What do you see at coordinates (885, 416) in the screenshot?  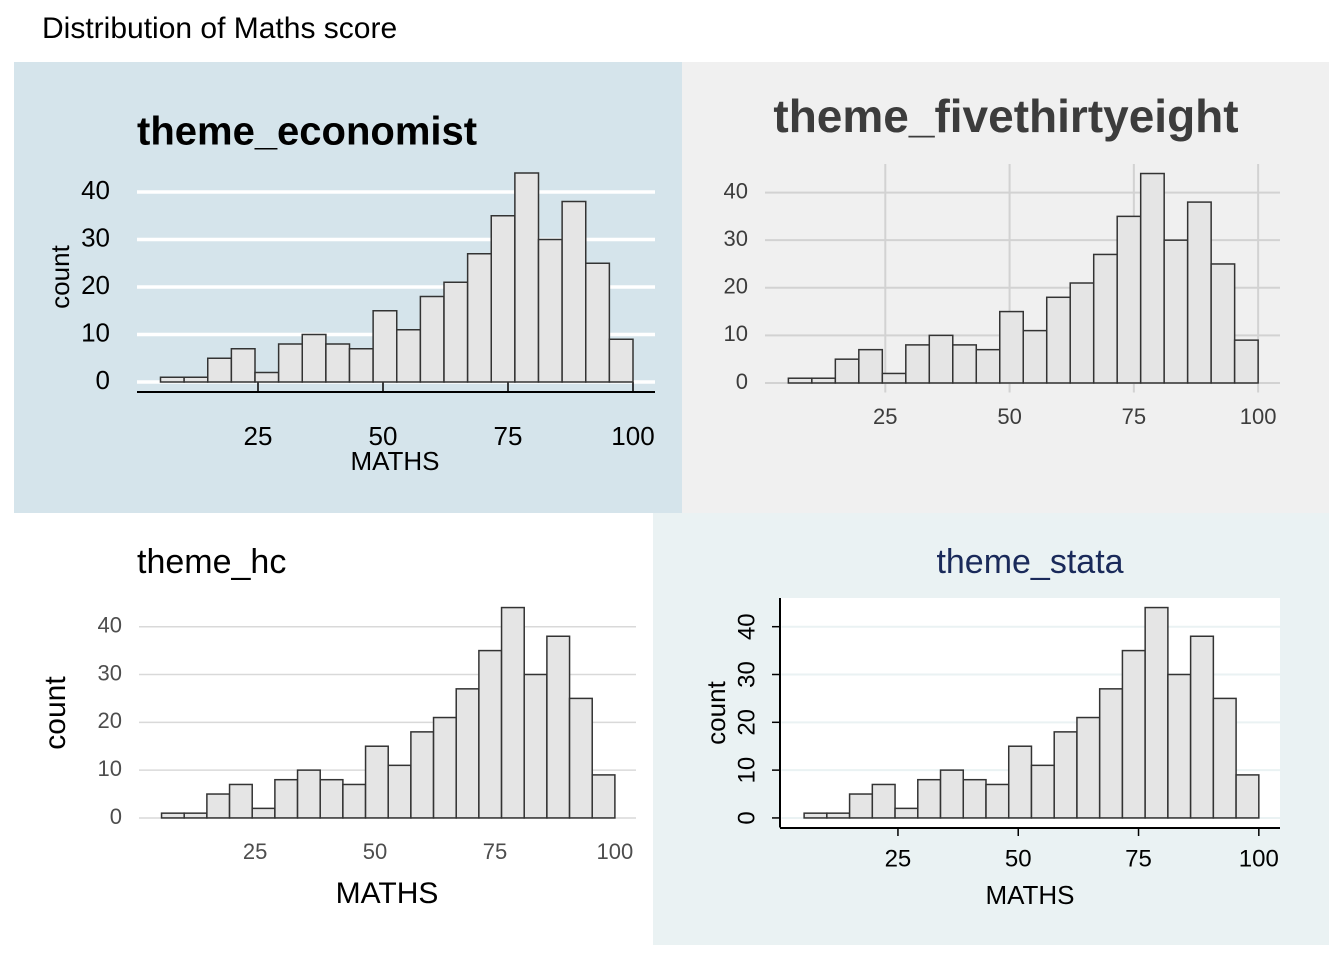 I see `x-tick-label: 25` at bounding box center [885, 416].